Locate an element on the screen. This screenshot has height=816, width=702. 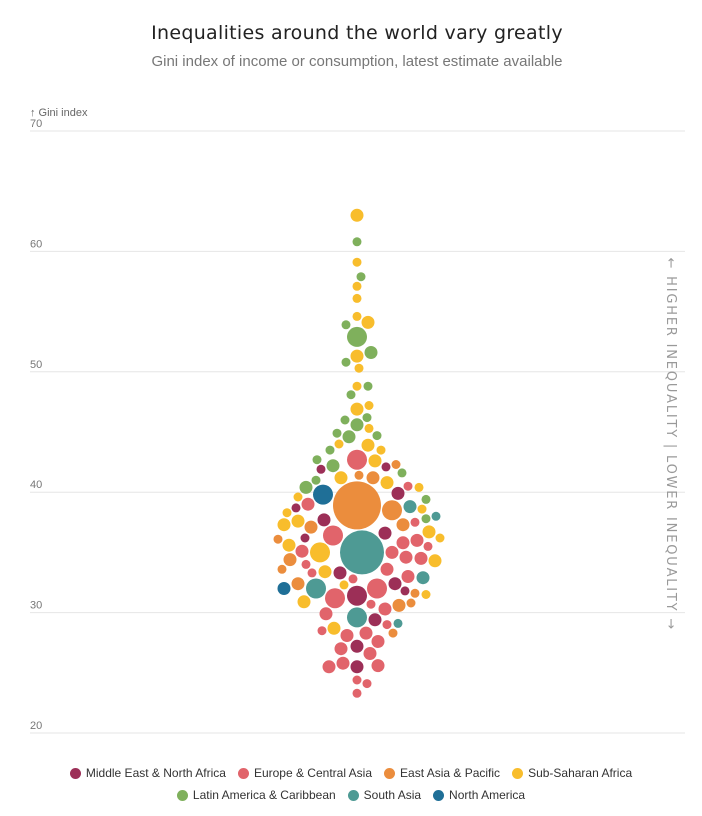
legend-item-na: North America is located at coordinates (479, 795).